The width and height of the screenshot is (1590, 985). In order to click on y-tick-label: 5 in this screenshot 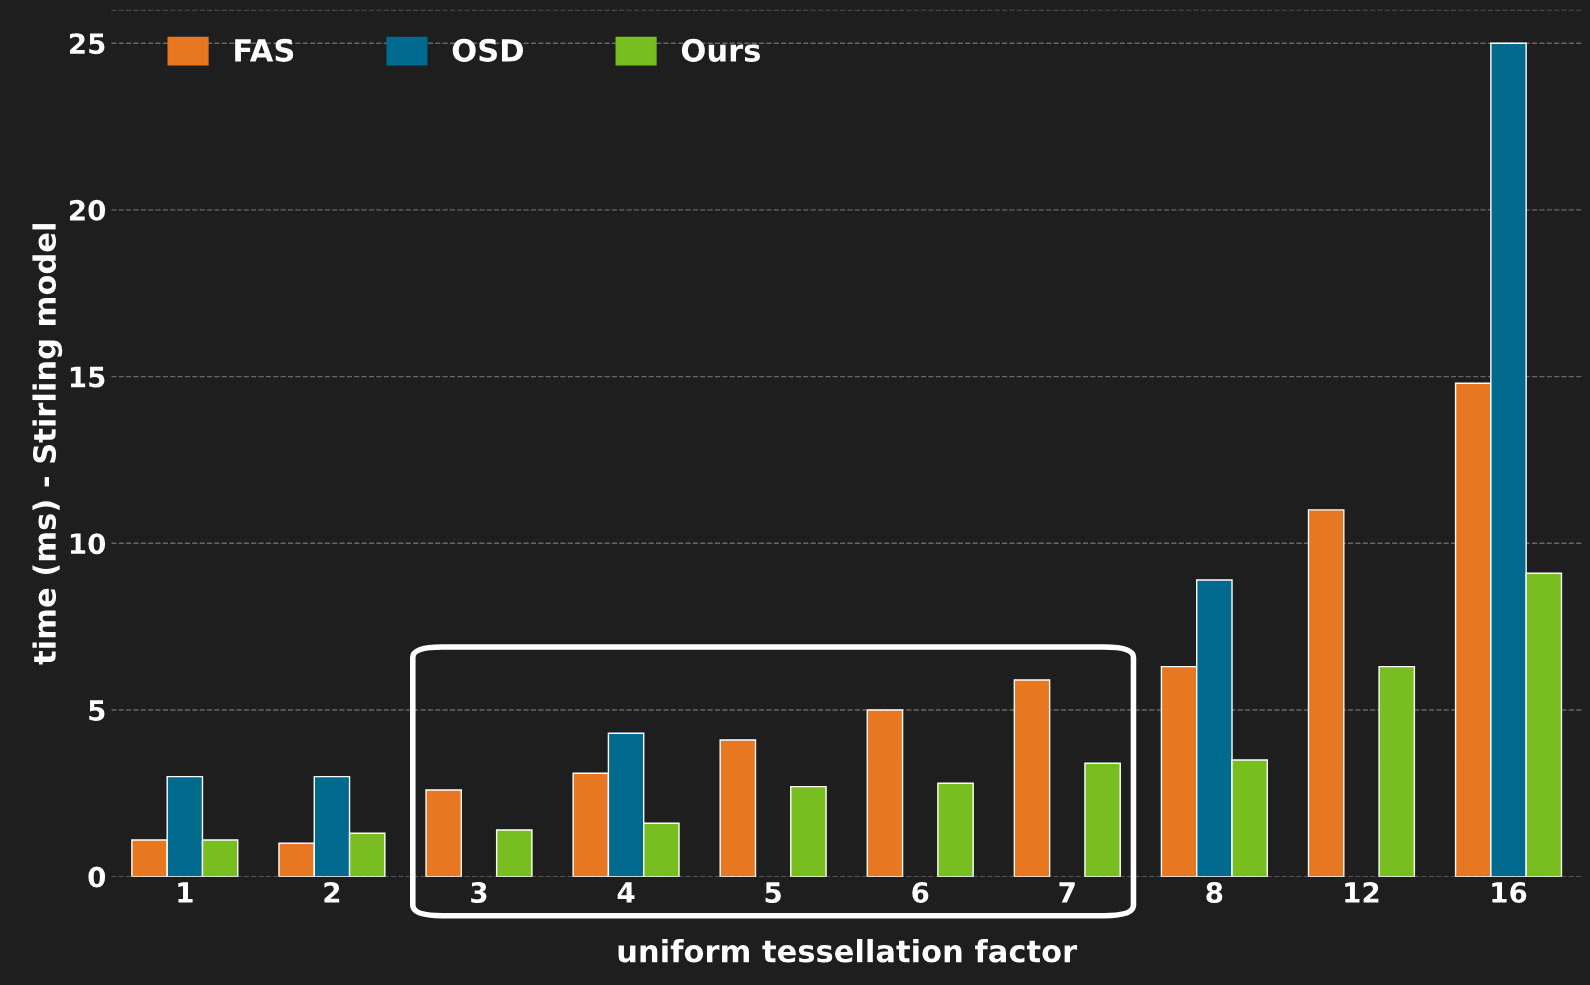, I will do `click(97, 710)`.